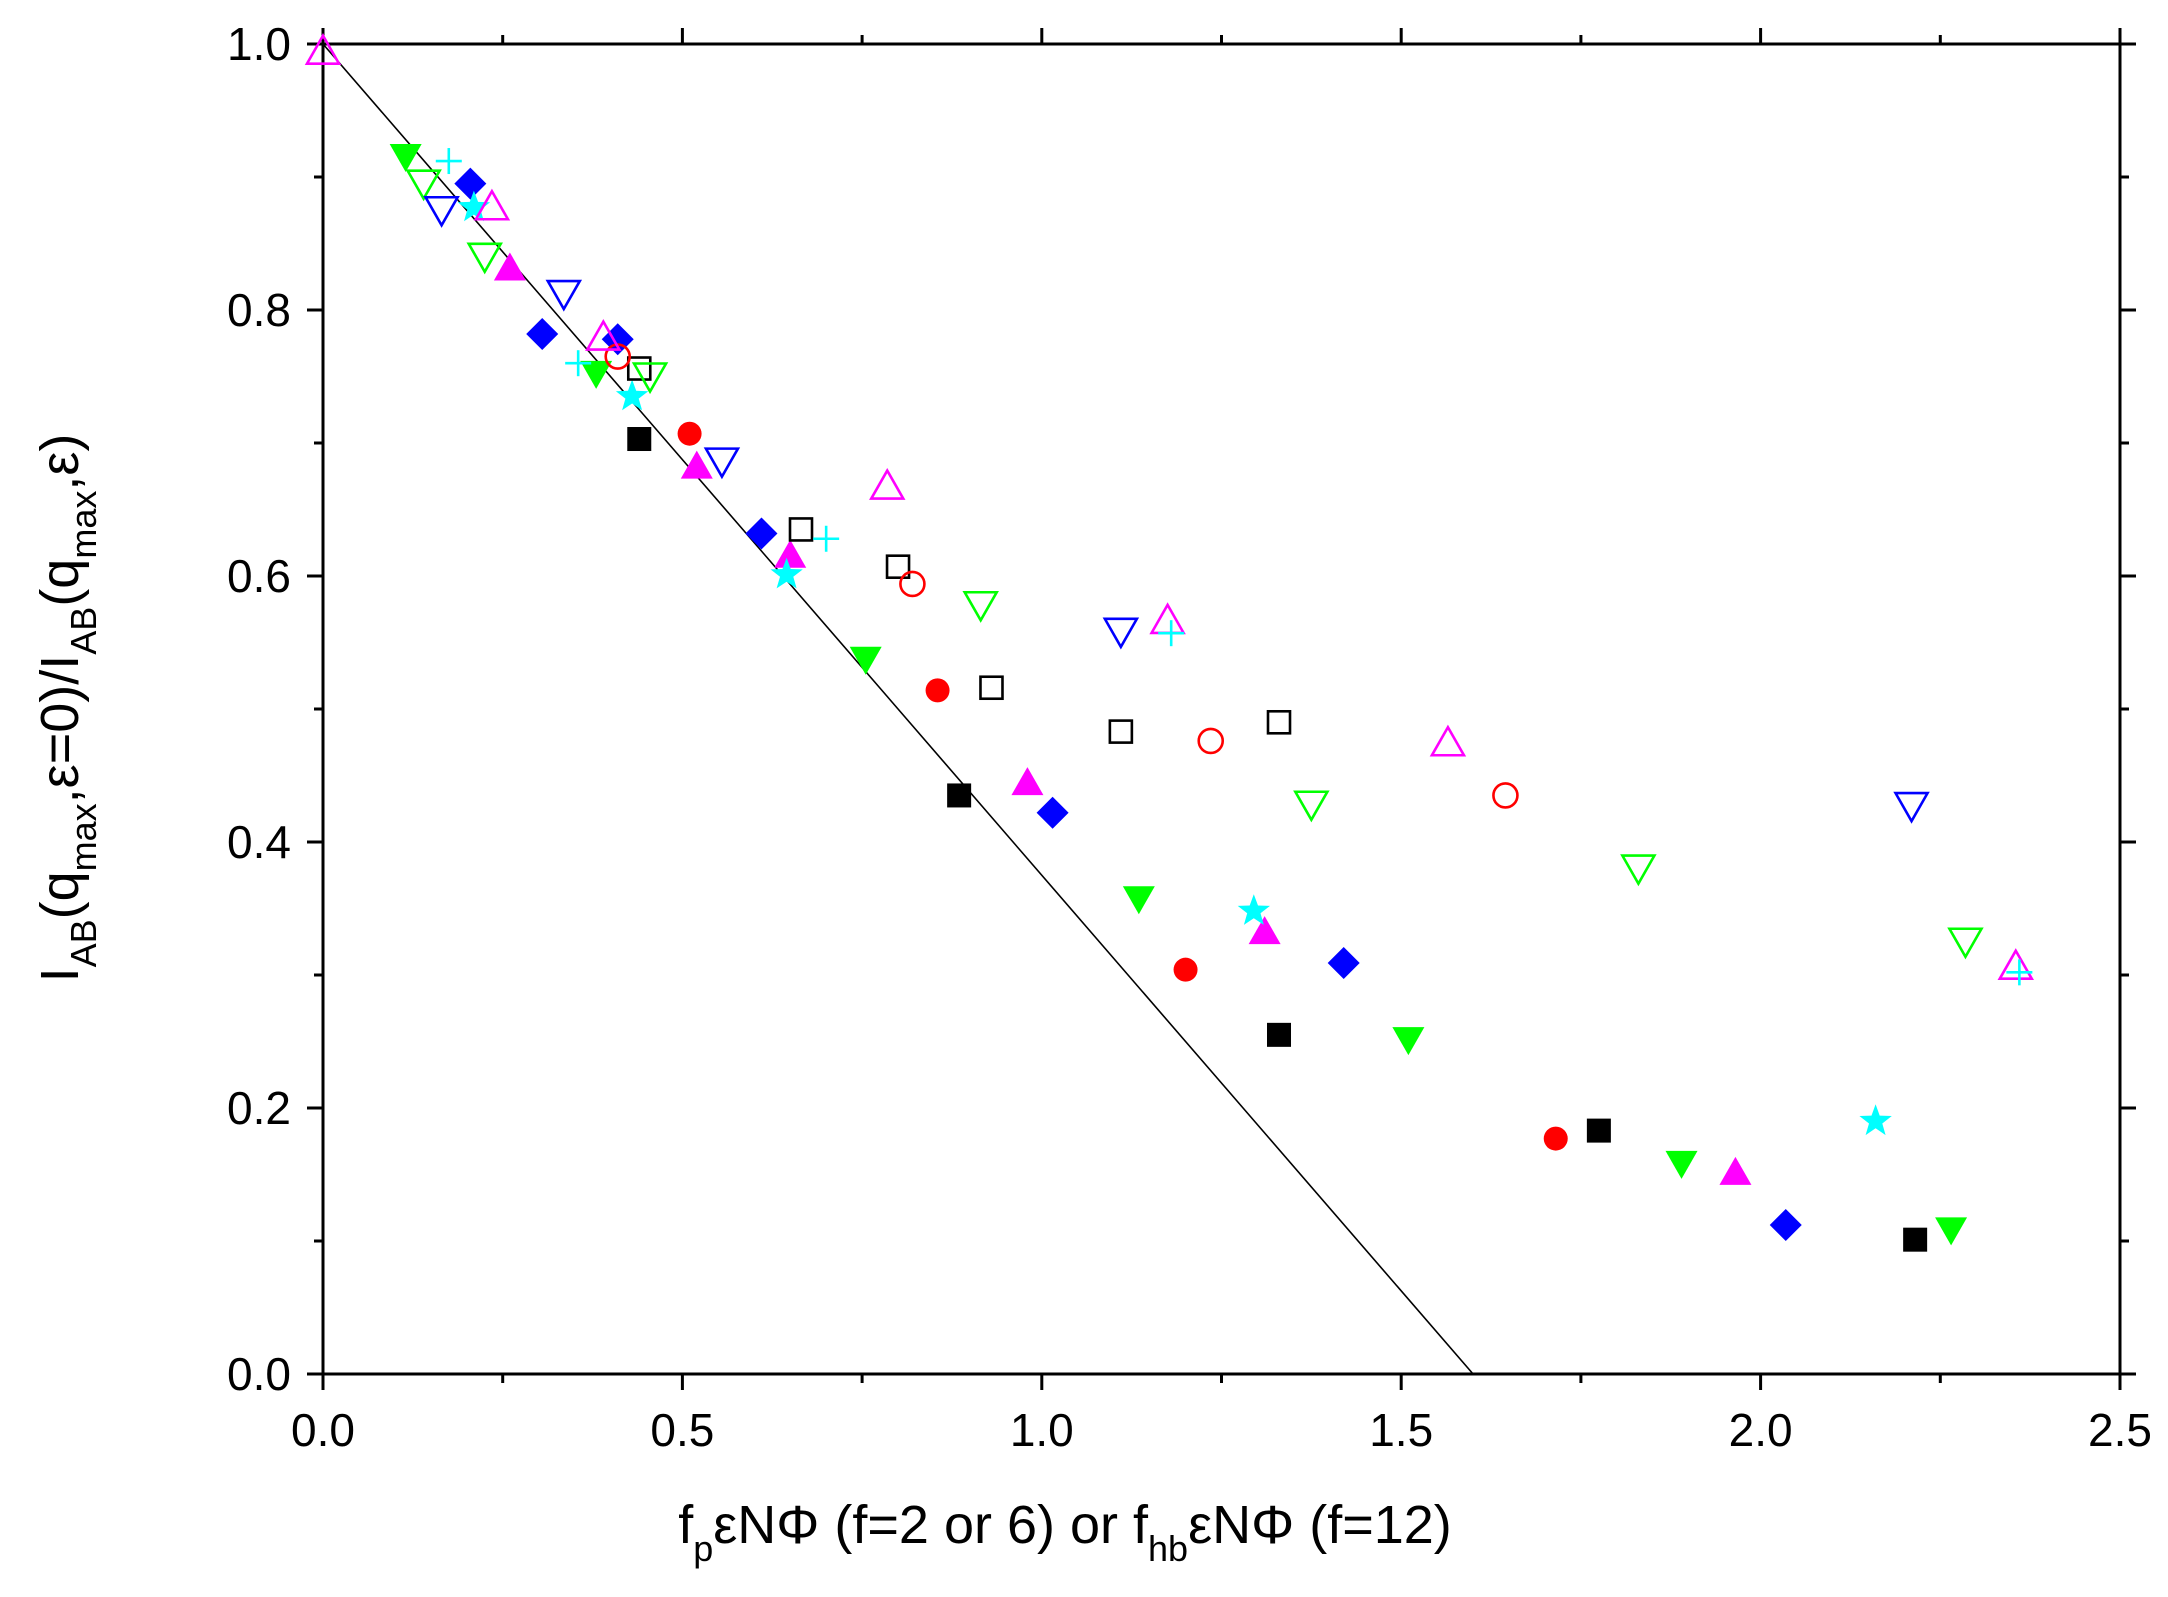 The image size is (2168, 1597). Describe the element at coordinates (1401, 1430) in the screenshot. I see `x-tick-label: 1.5` at that location.